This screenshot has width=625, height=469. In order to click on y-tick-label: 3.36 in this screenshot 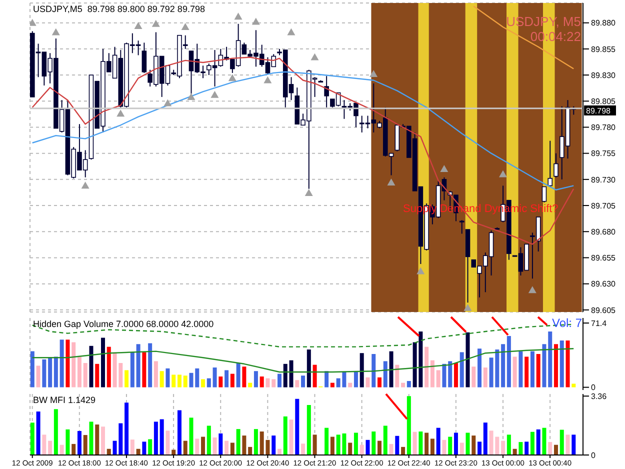, I will do `click(599, 396)`.